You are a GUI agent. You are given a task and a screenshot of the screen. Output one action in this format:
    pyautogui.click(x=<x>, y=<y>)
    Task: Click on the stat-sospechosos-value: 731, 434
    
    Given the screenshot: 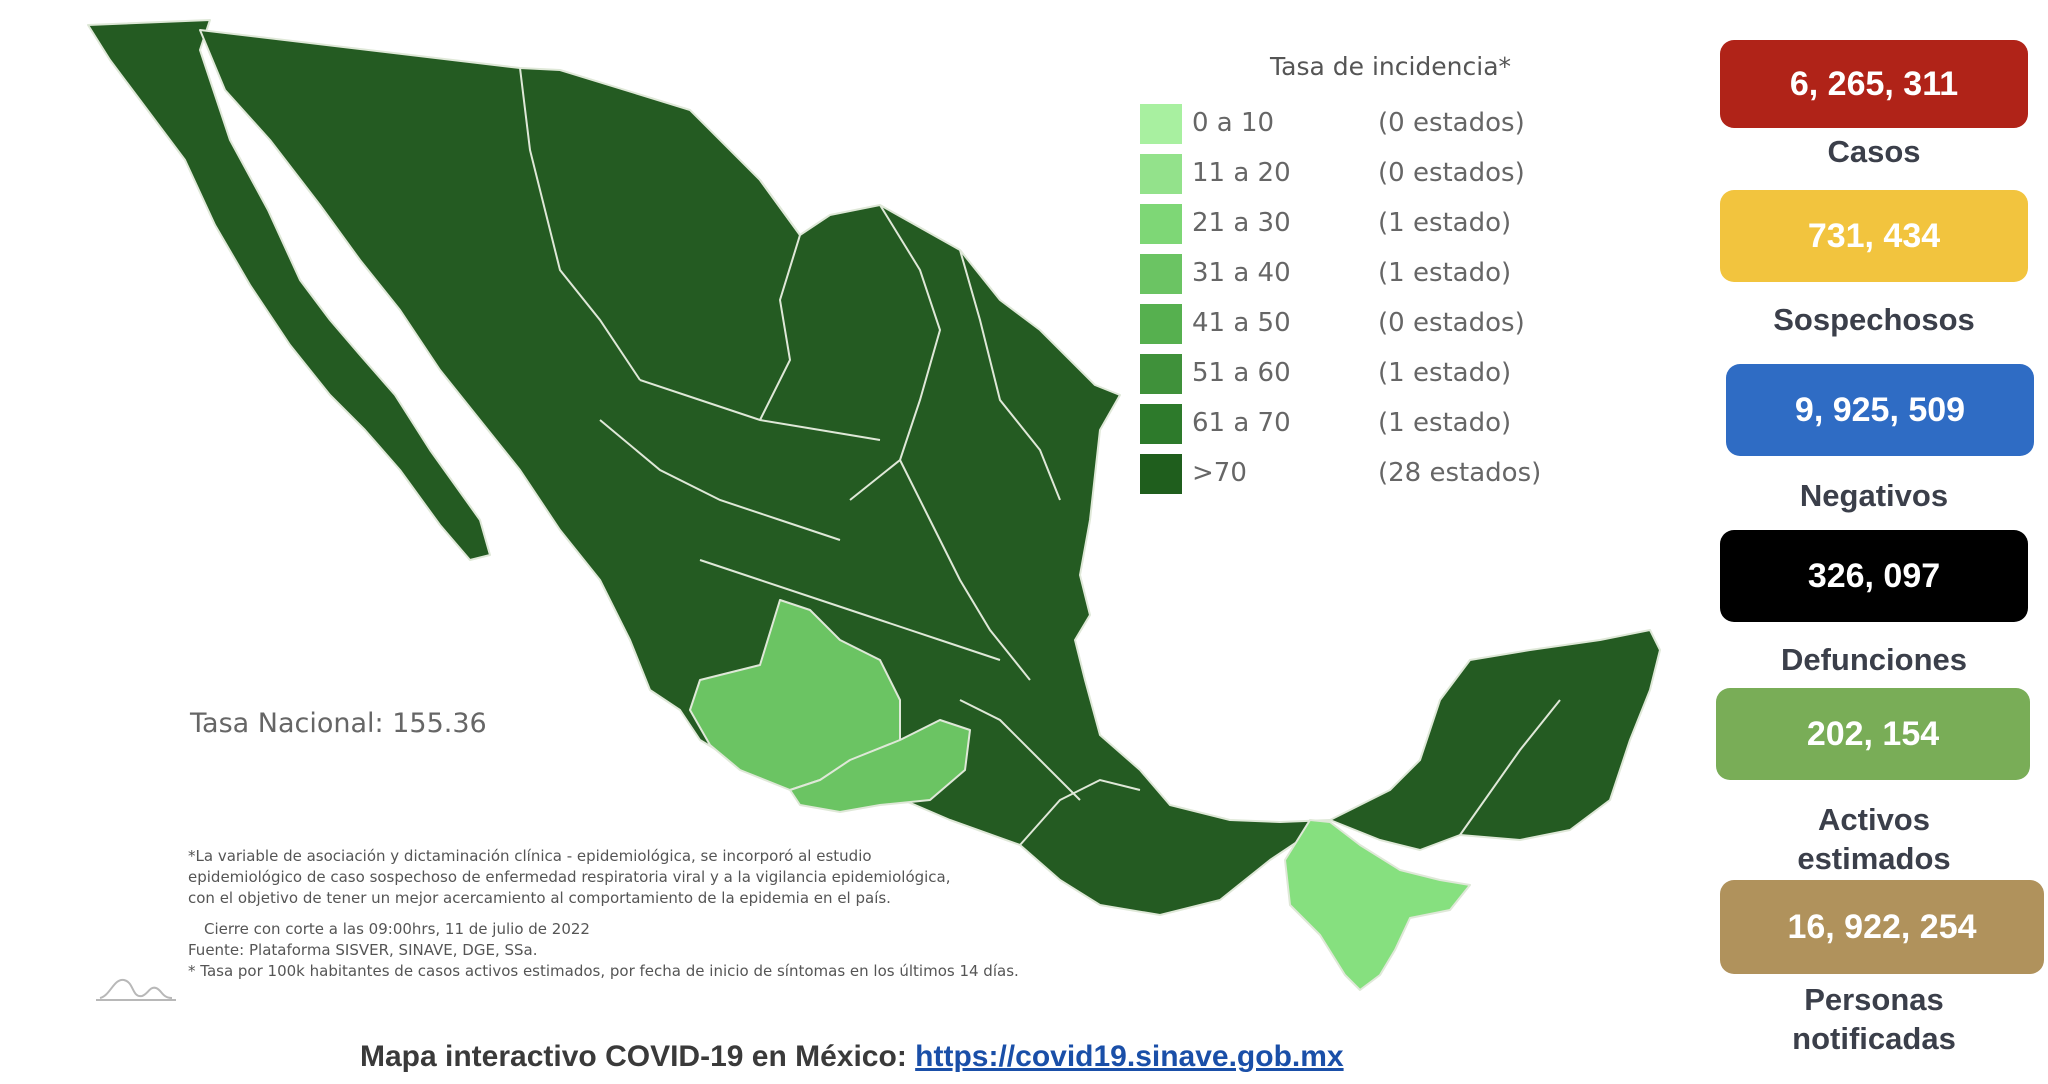 What is the action you would take?
    pyautogui.click(x=1874, y=235)
    